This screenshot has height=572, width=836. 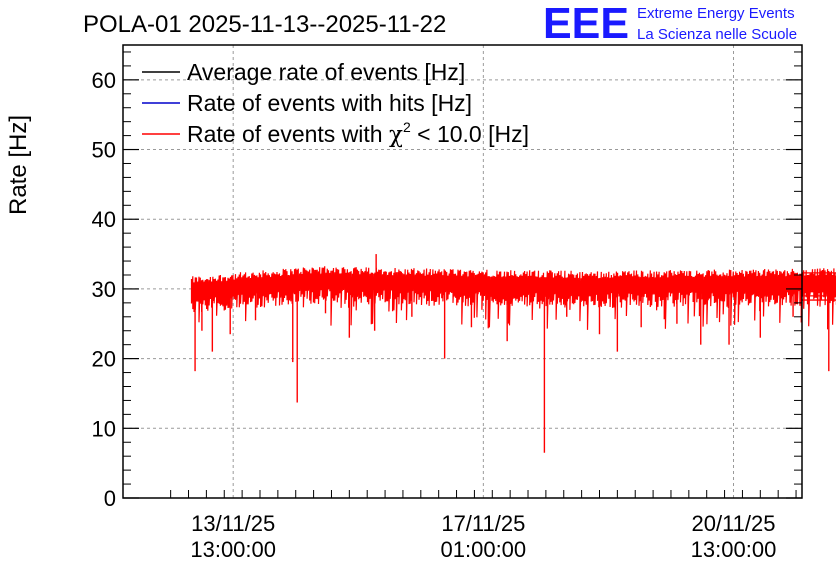 What do you see at coordinates (329, 103) in the screenshot?
I see `legend-label-hits: Rate of events with hits [Hz]` at bounding box center [329, 103].